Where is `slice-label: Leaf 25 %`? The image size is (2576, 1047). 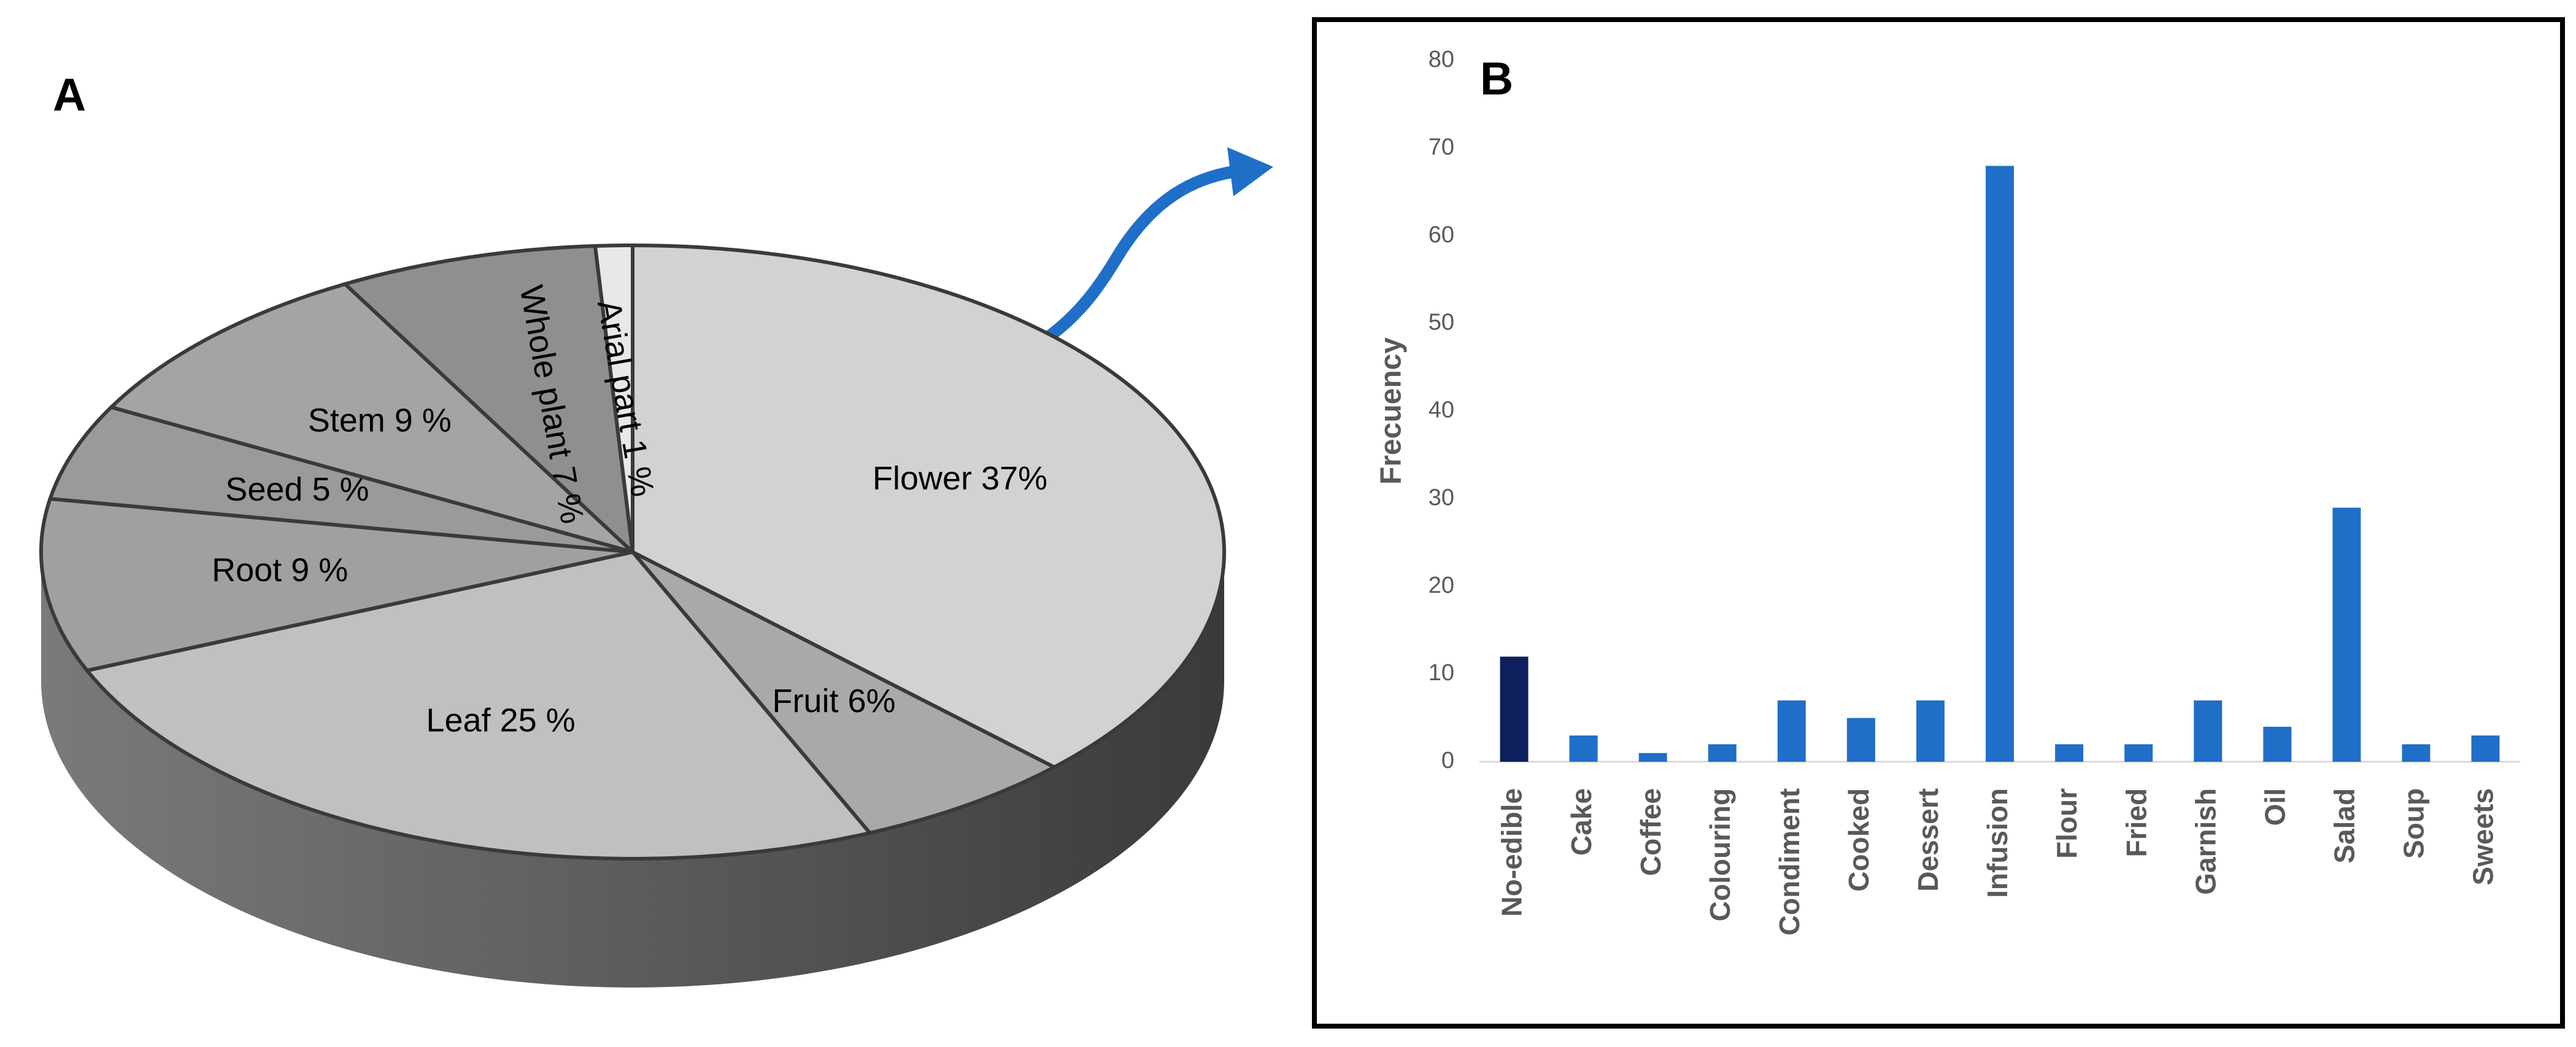
slice-label: Leaf 25 % is located at coordinates (500, 720).